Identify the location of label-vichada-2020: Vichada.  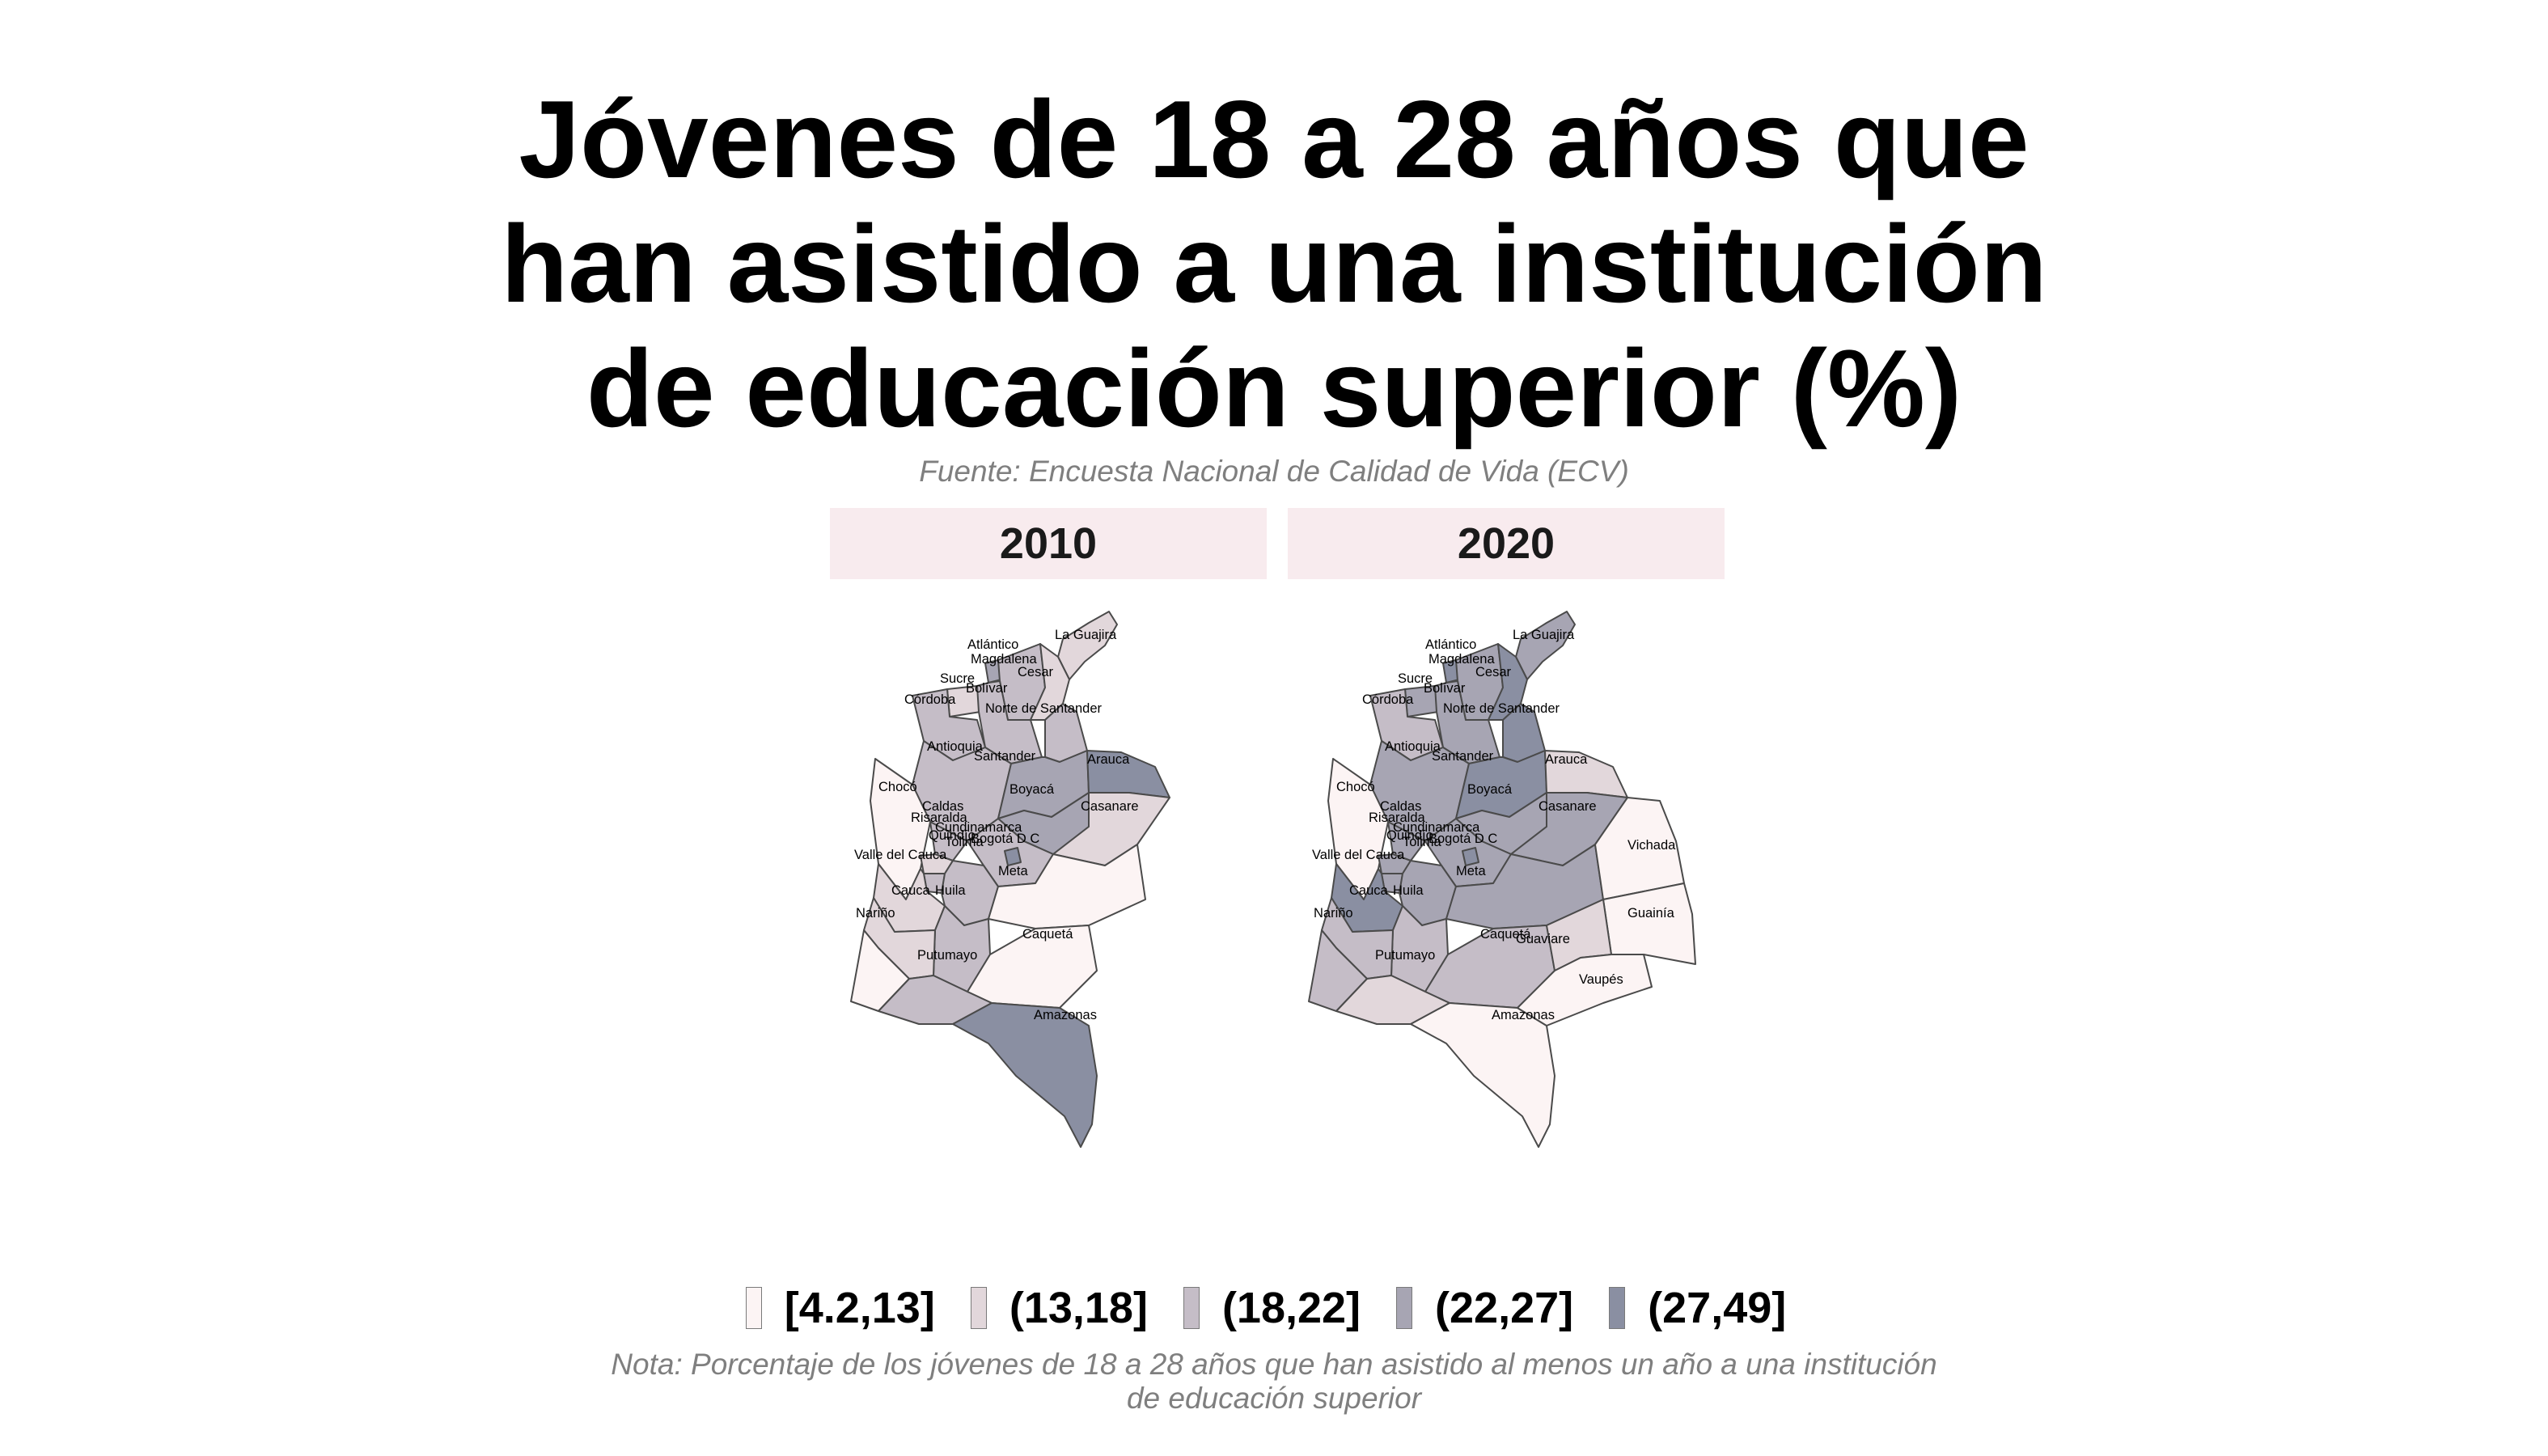
(1651, 845).